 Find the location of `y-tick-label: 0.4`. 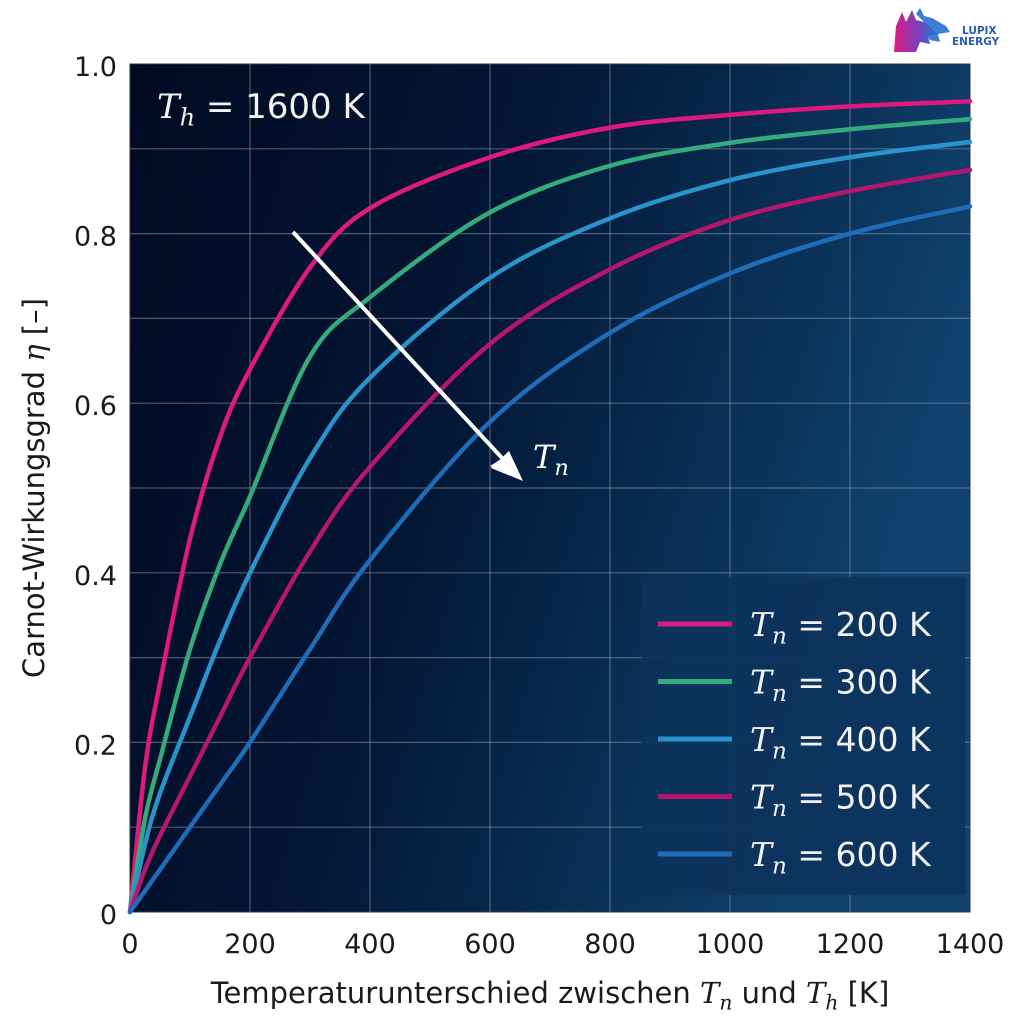

y-tick-label: 0.4 is located at coordinates (95, 576).